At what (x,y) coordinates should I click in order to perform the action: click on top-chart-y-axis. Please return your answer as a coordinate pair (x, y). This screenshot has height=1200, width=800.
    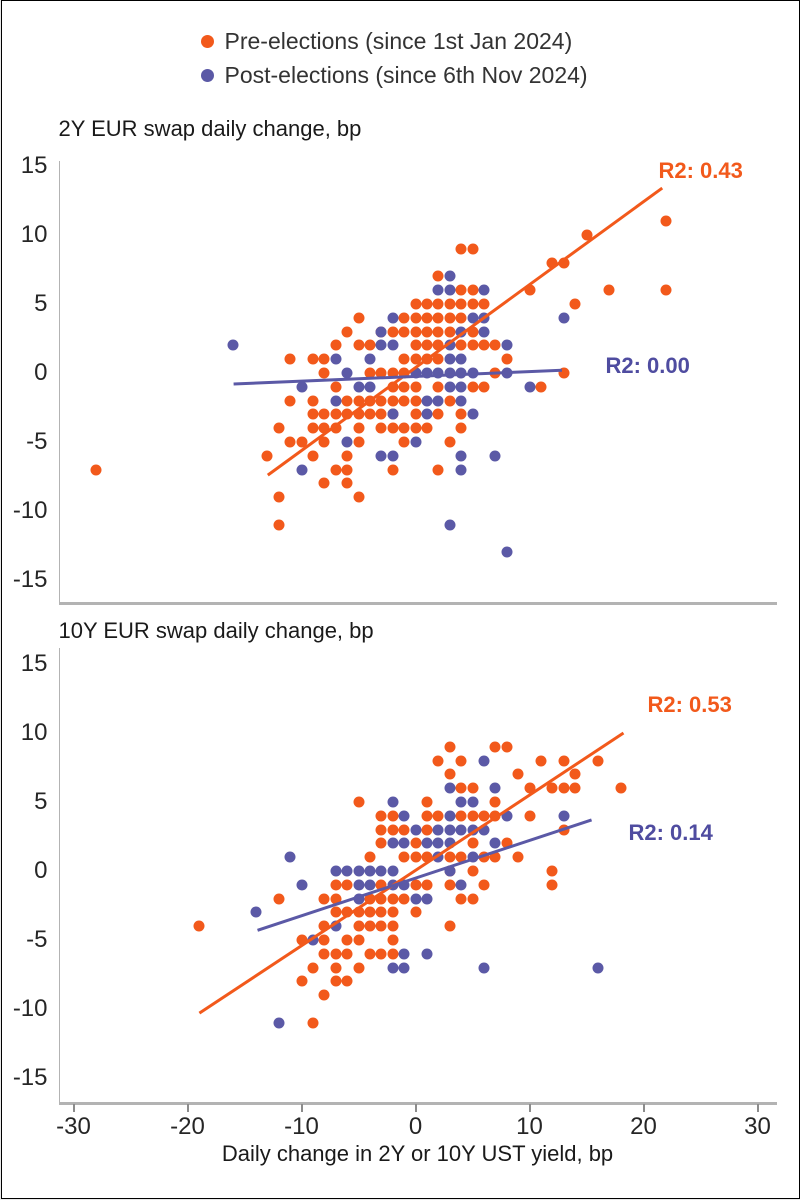
    Looking at the image, I should click on (59, 382).